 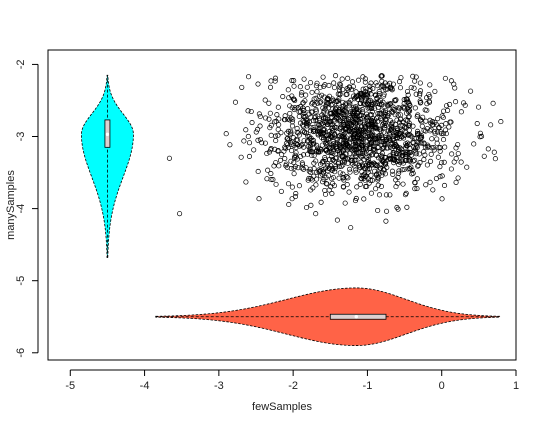 I want to click on violin-box, so click(x=358, y=316).